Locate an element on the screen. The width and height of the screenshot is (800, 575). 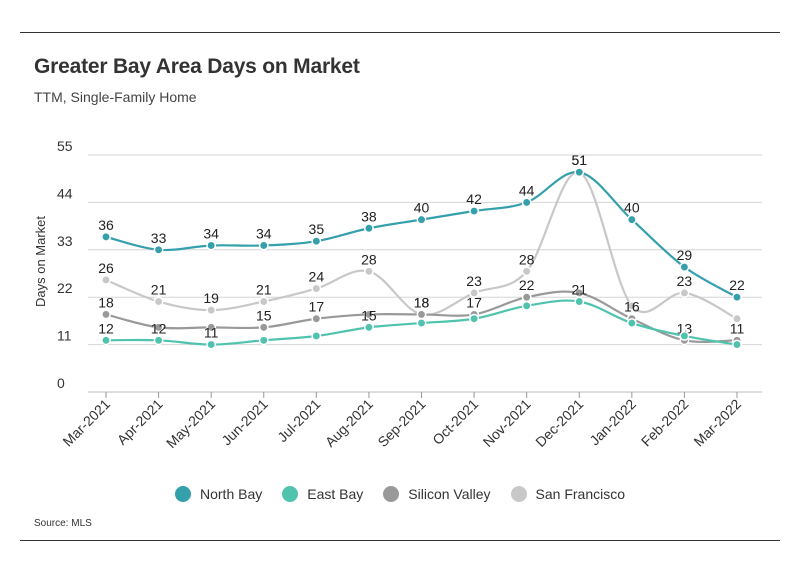
x-tick-label: Apr-2021 is located at coordinates (140, 422).